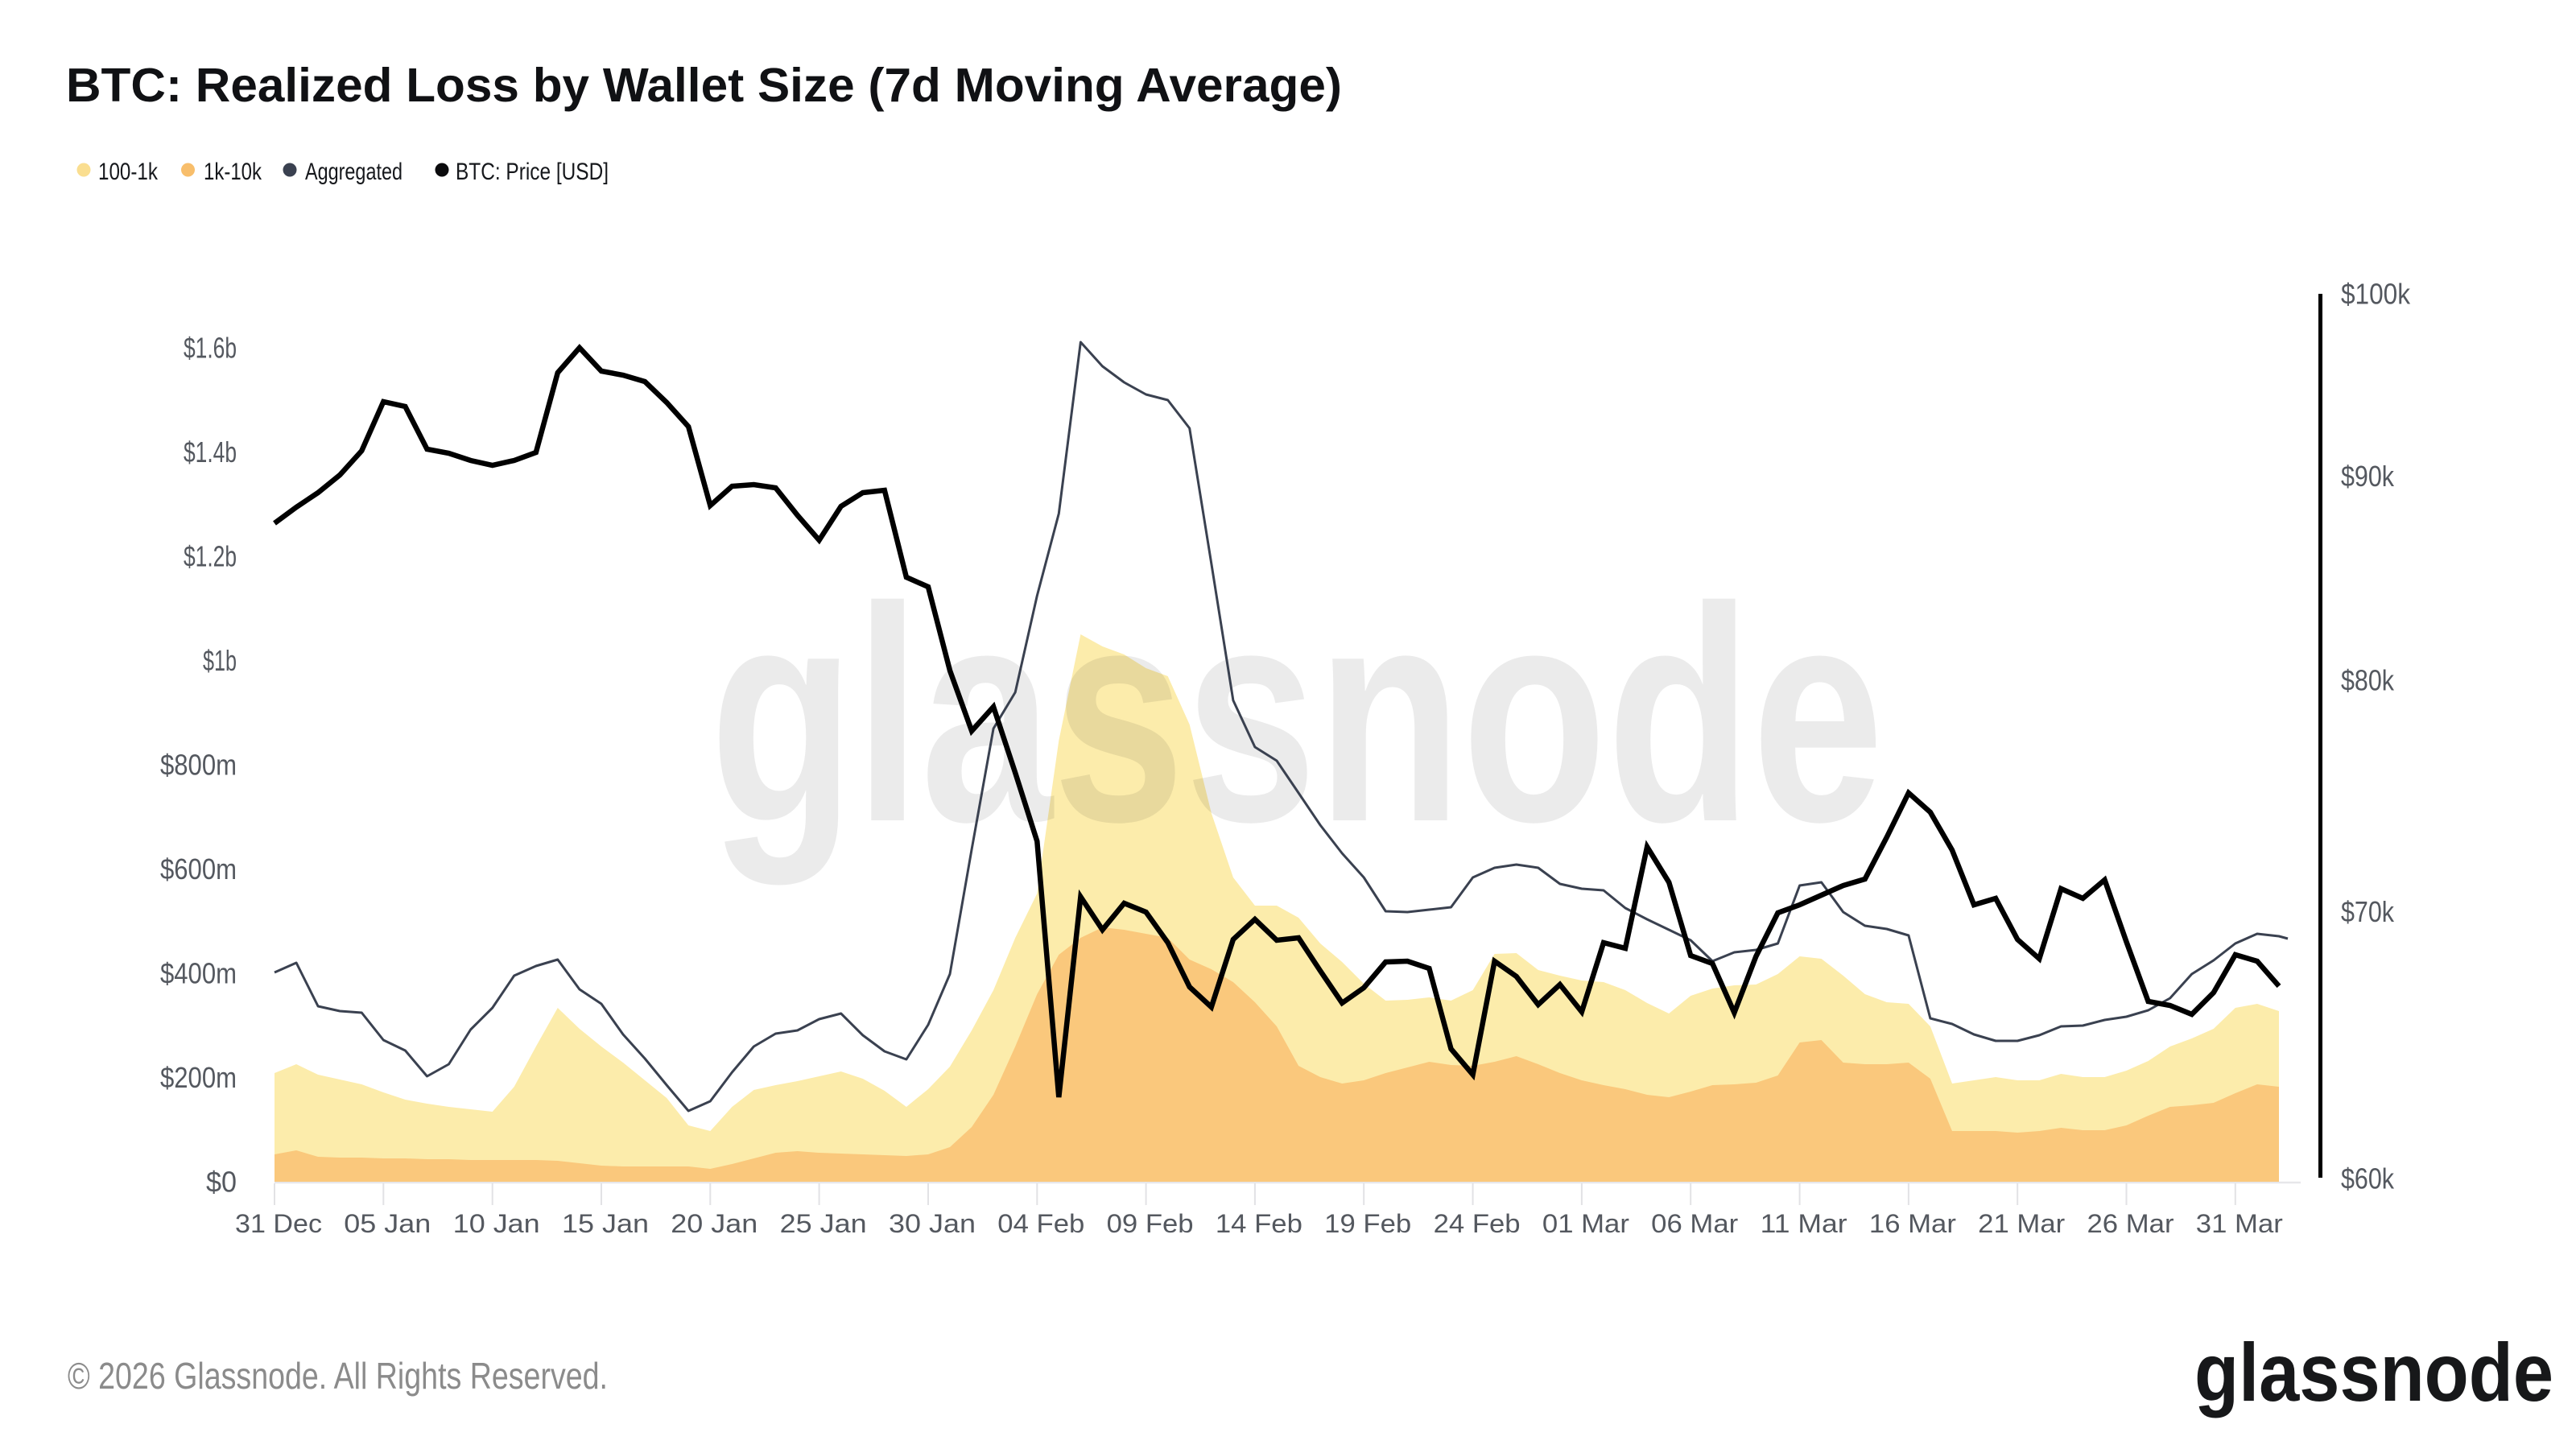 This screenshot has width=2576, height=1449. What do you see at coordinates (1150, 1223) in the screenshot?
I see `svg-text: 09 Feb` at bounding box center [1150, 1223].